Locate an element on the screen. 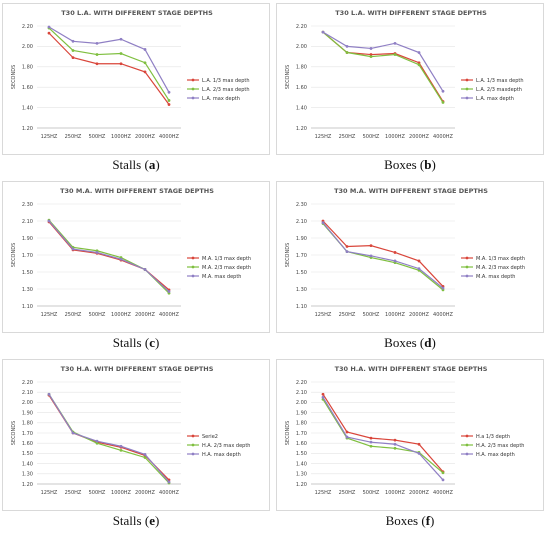  chart-caption: Boxes (f) is located at coordinates (410, 520).